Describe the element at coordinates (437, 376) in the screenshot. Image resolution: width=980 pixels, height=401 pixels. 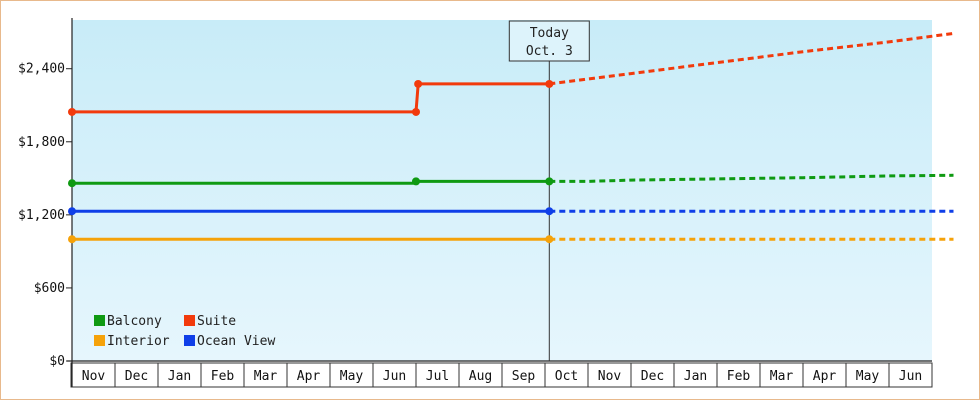
I see `x-tick-label-jul: Jul` at that location.